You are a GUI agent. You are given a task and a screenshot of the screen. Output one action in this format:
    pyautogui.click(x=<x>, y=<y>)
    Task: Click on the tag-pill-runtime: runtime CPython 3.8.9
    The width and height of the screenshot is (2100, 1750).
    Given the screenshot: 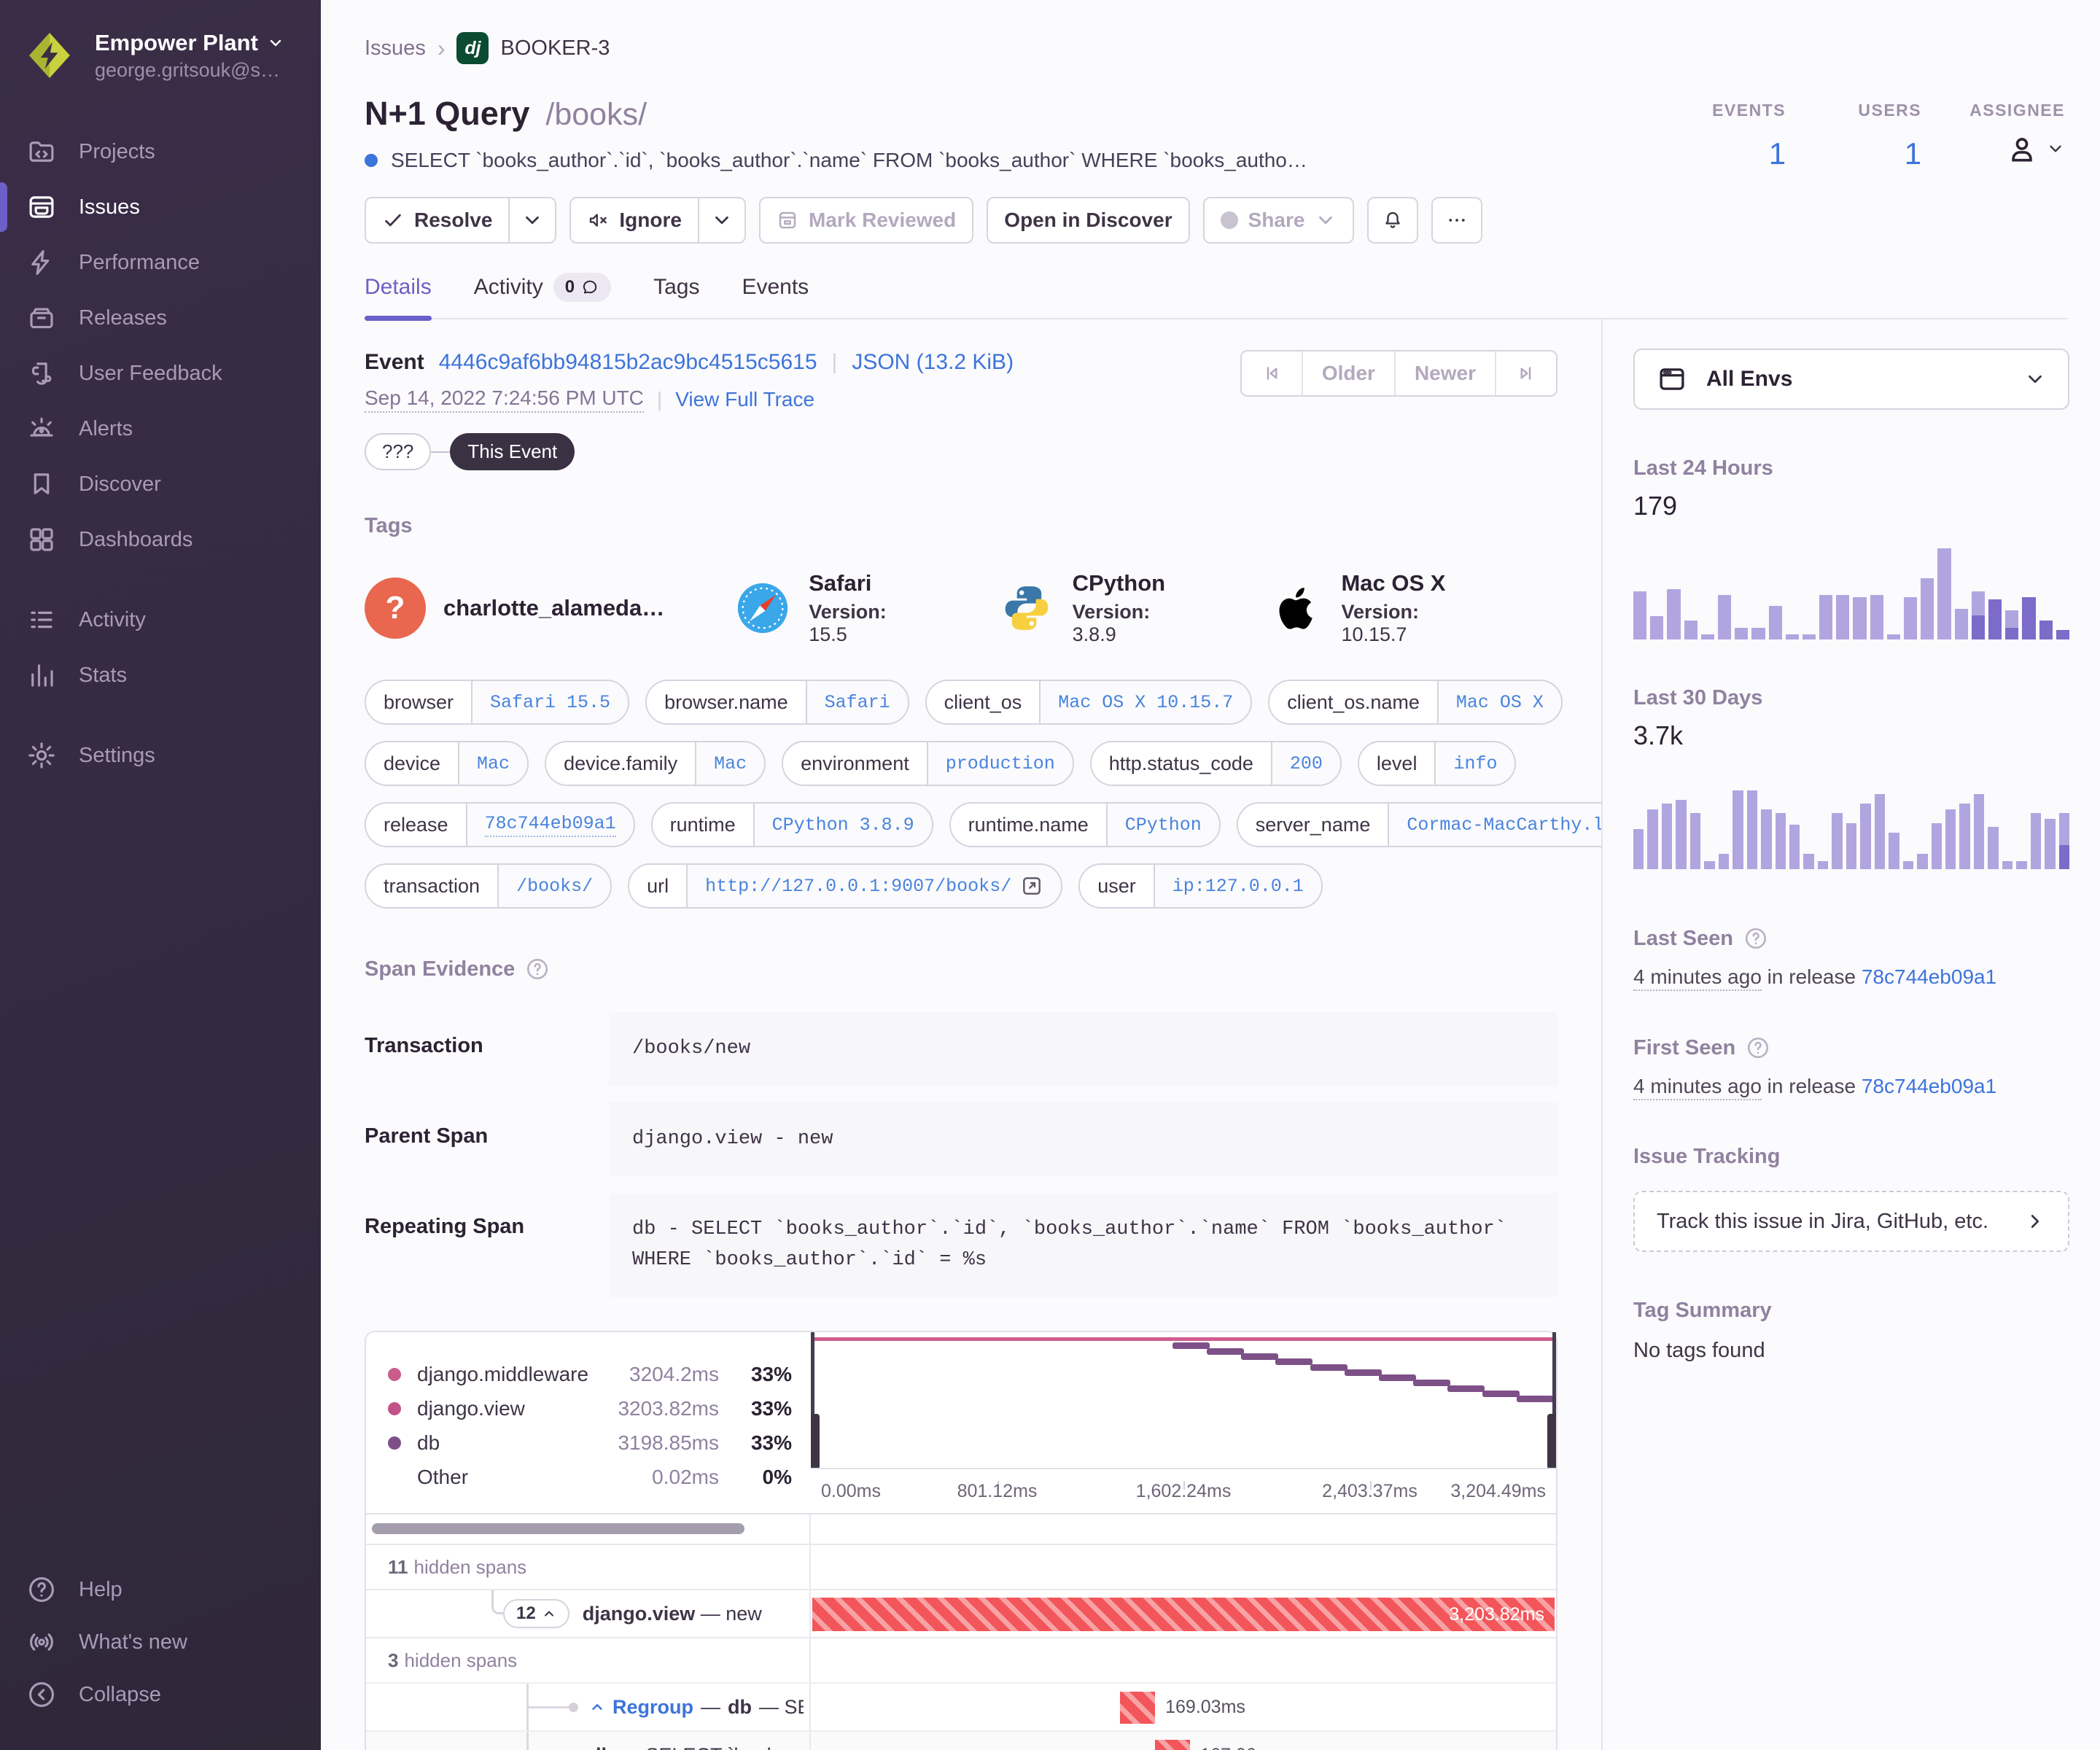 What is the action you would take?
    pyautogui.click(x=791, y=824)
    